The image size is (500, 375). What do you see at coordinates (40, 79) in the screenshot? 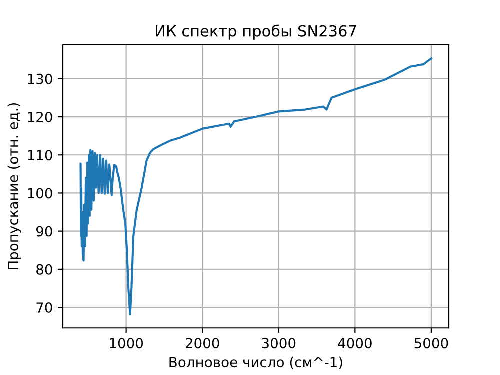
I see `y-tick-label: 130` at bounding box center [40, 79].